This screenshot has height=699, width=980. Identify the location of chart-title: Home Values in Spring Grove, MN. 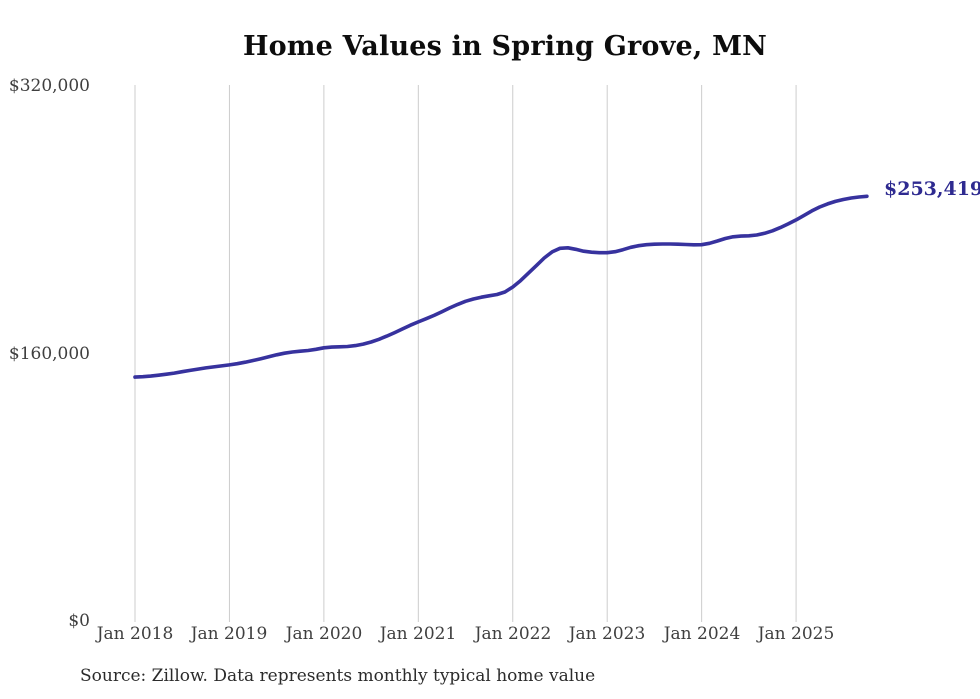
(505, 46).